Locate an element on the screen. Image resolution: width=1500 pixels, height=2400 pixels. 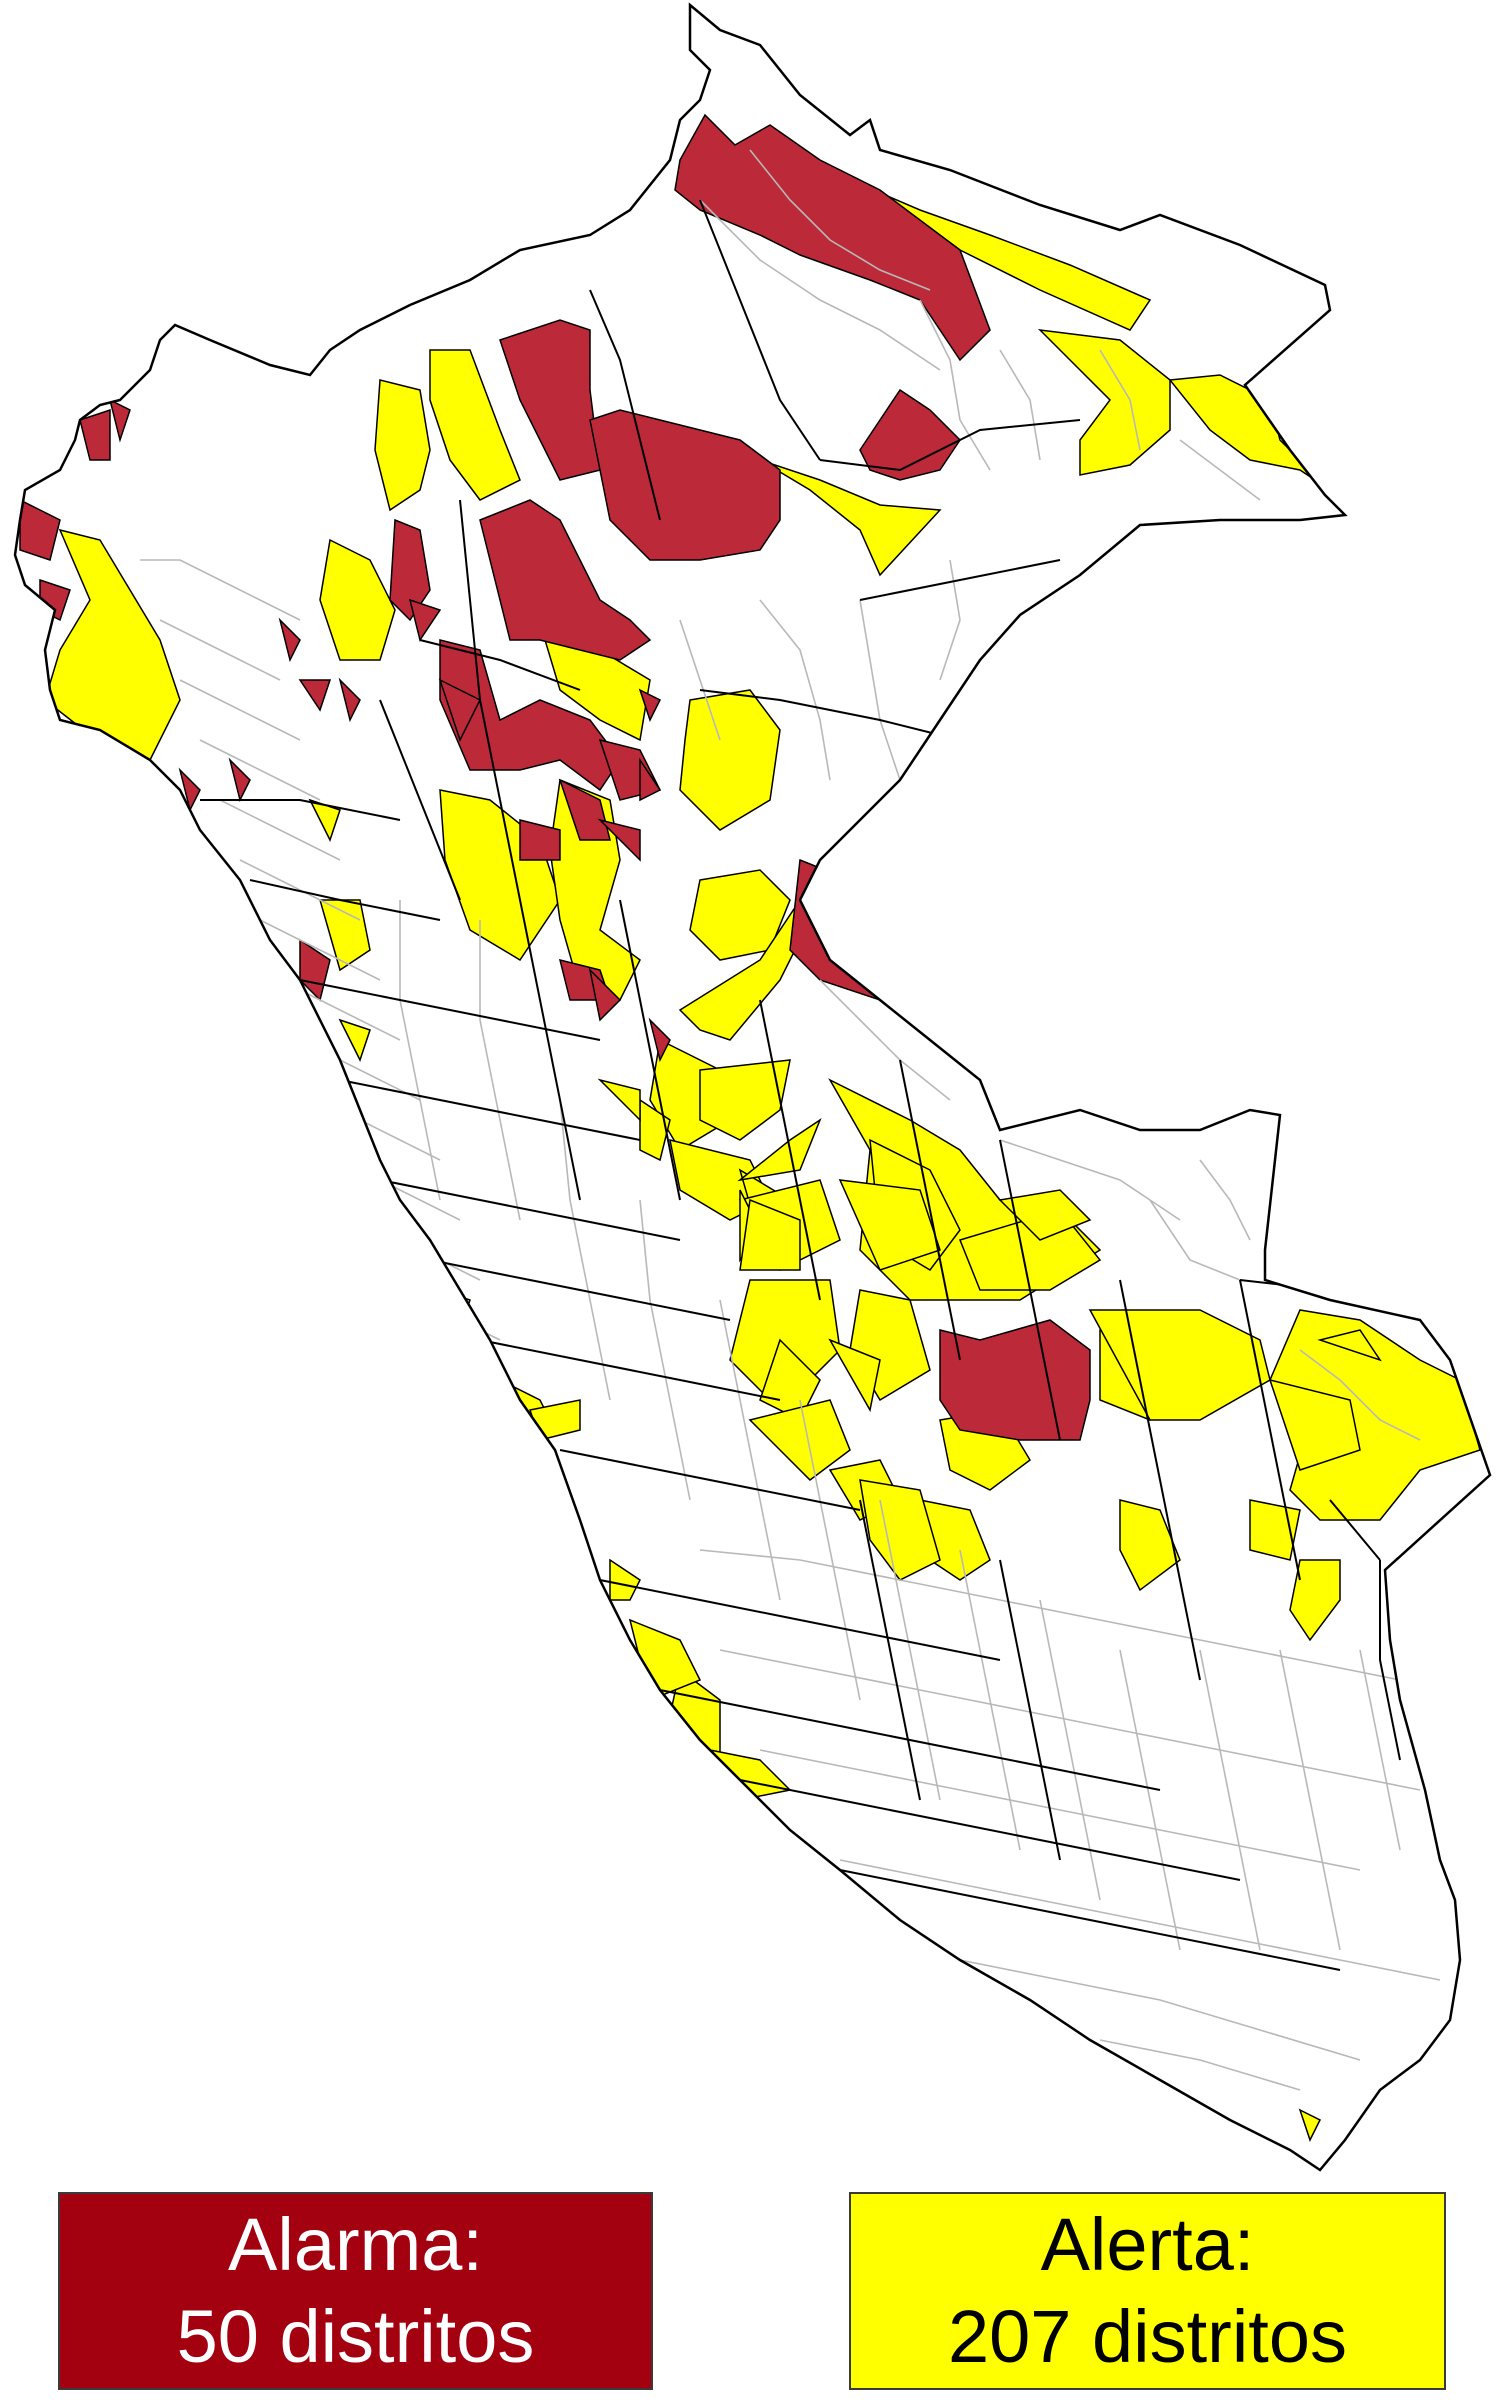
legend-alarma: Alarma: 50 distritos is located at coordinates (355, 2291).